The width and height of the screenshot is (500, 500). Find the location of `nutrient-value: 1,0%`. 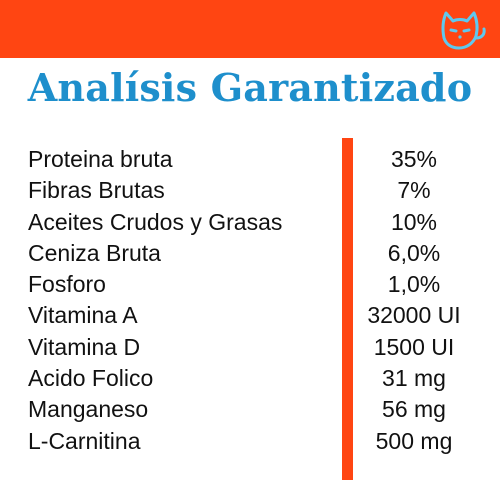

nutrient-value: 1,0% is located at coordinates (414, 284).